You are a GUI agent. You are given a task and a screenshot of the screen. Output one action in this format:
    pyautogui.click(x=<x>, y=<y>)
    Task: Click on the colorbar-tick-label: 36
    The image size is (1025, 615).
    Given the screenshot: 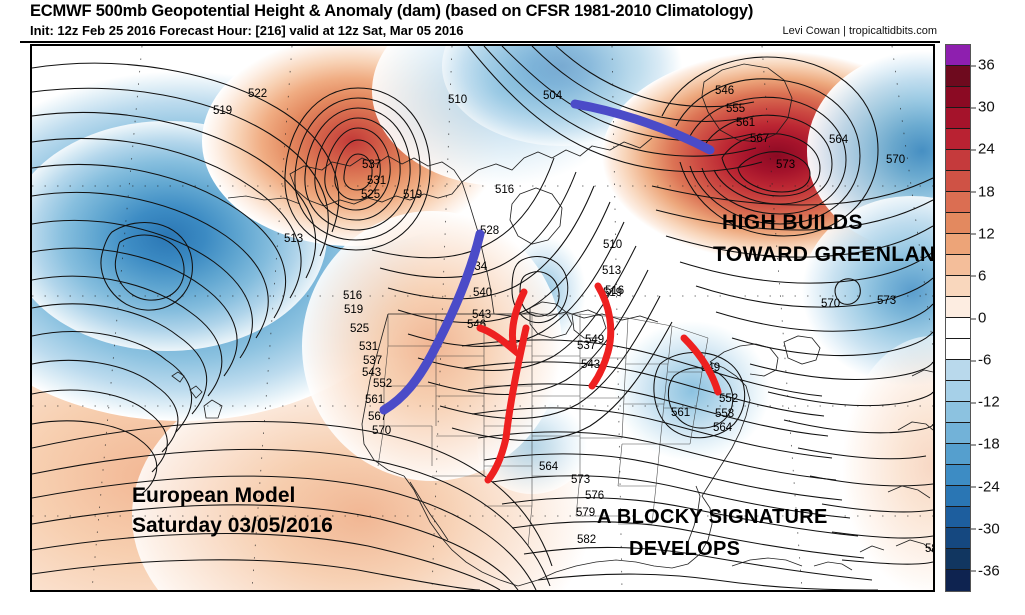 What is the action you would take?
    pyautogui.click(x=983, y=65)
    